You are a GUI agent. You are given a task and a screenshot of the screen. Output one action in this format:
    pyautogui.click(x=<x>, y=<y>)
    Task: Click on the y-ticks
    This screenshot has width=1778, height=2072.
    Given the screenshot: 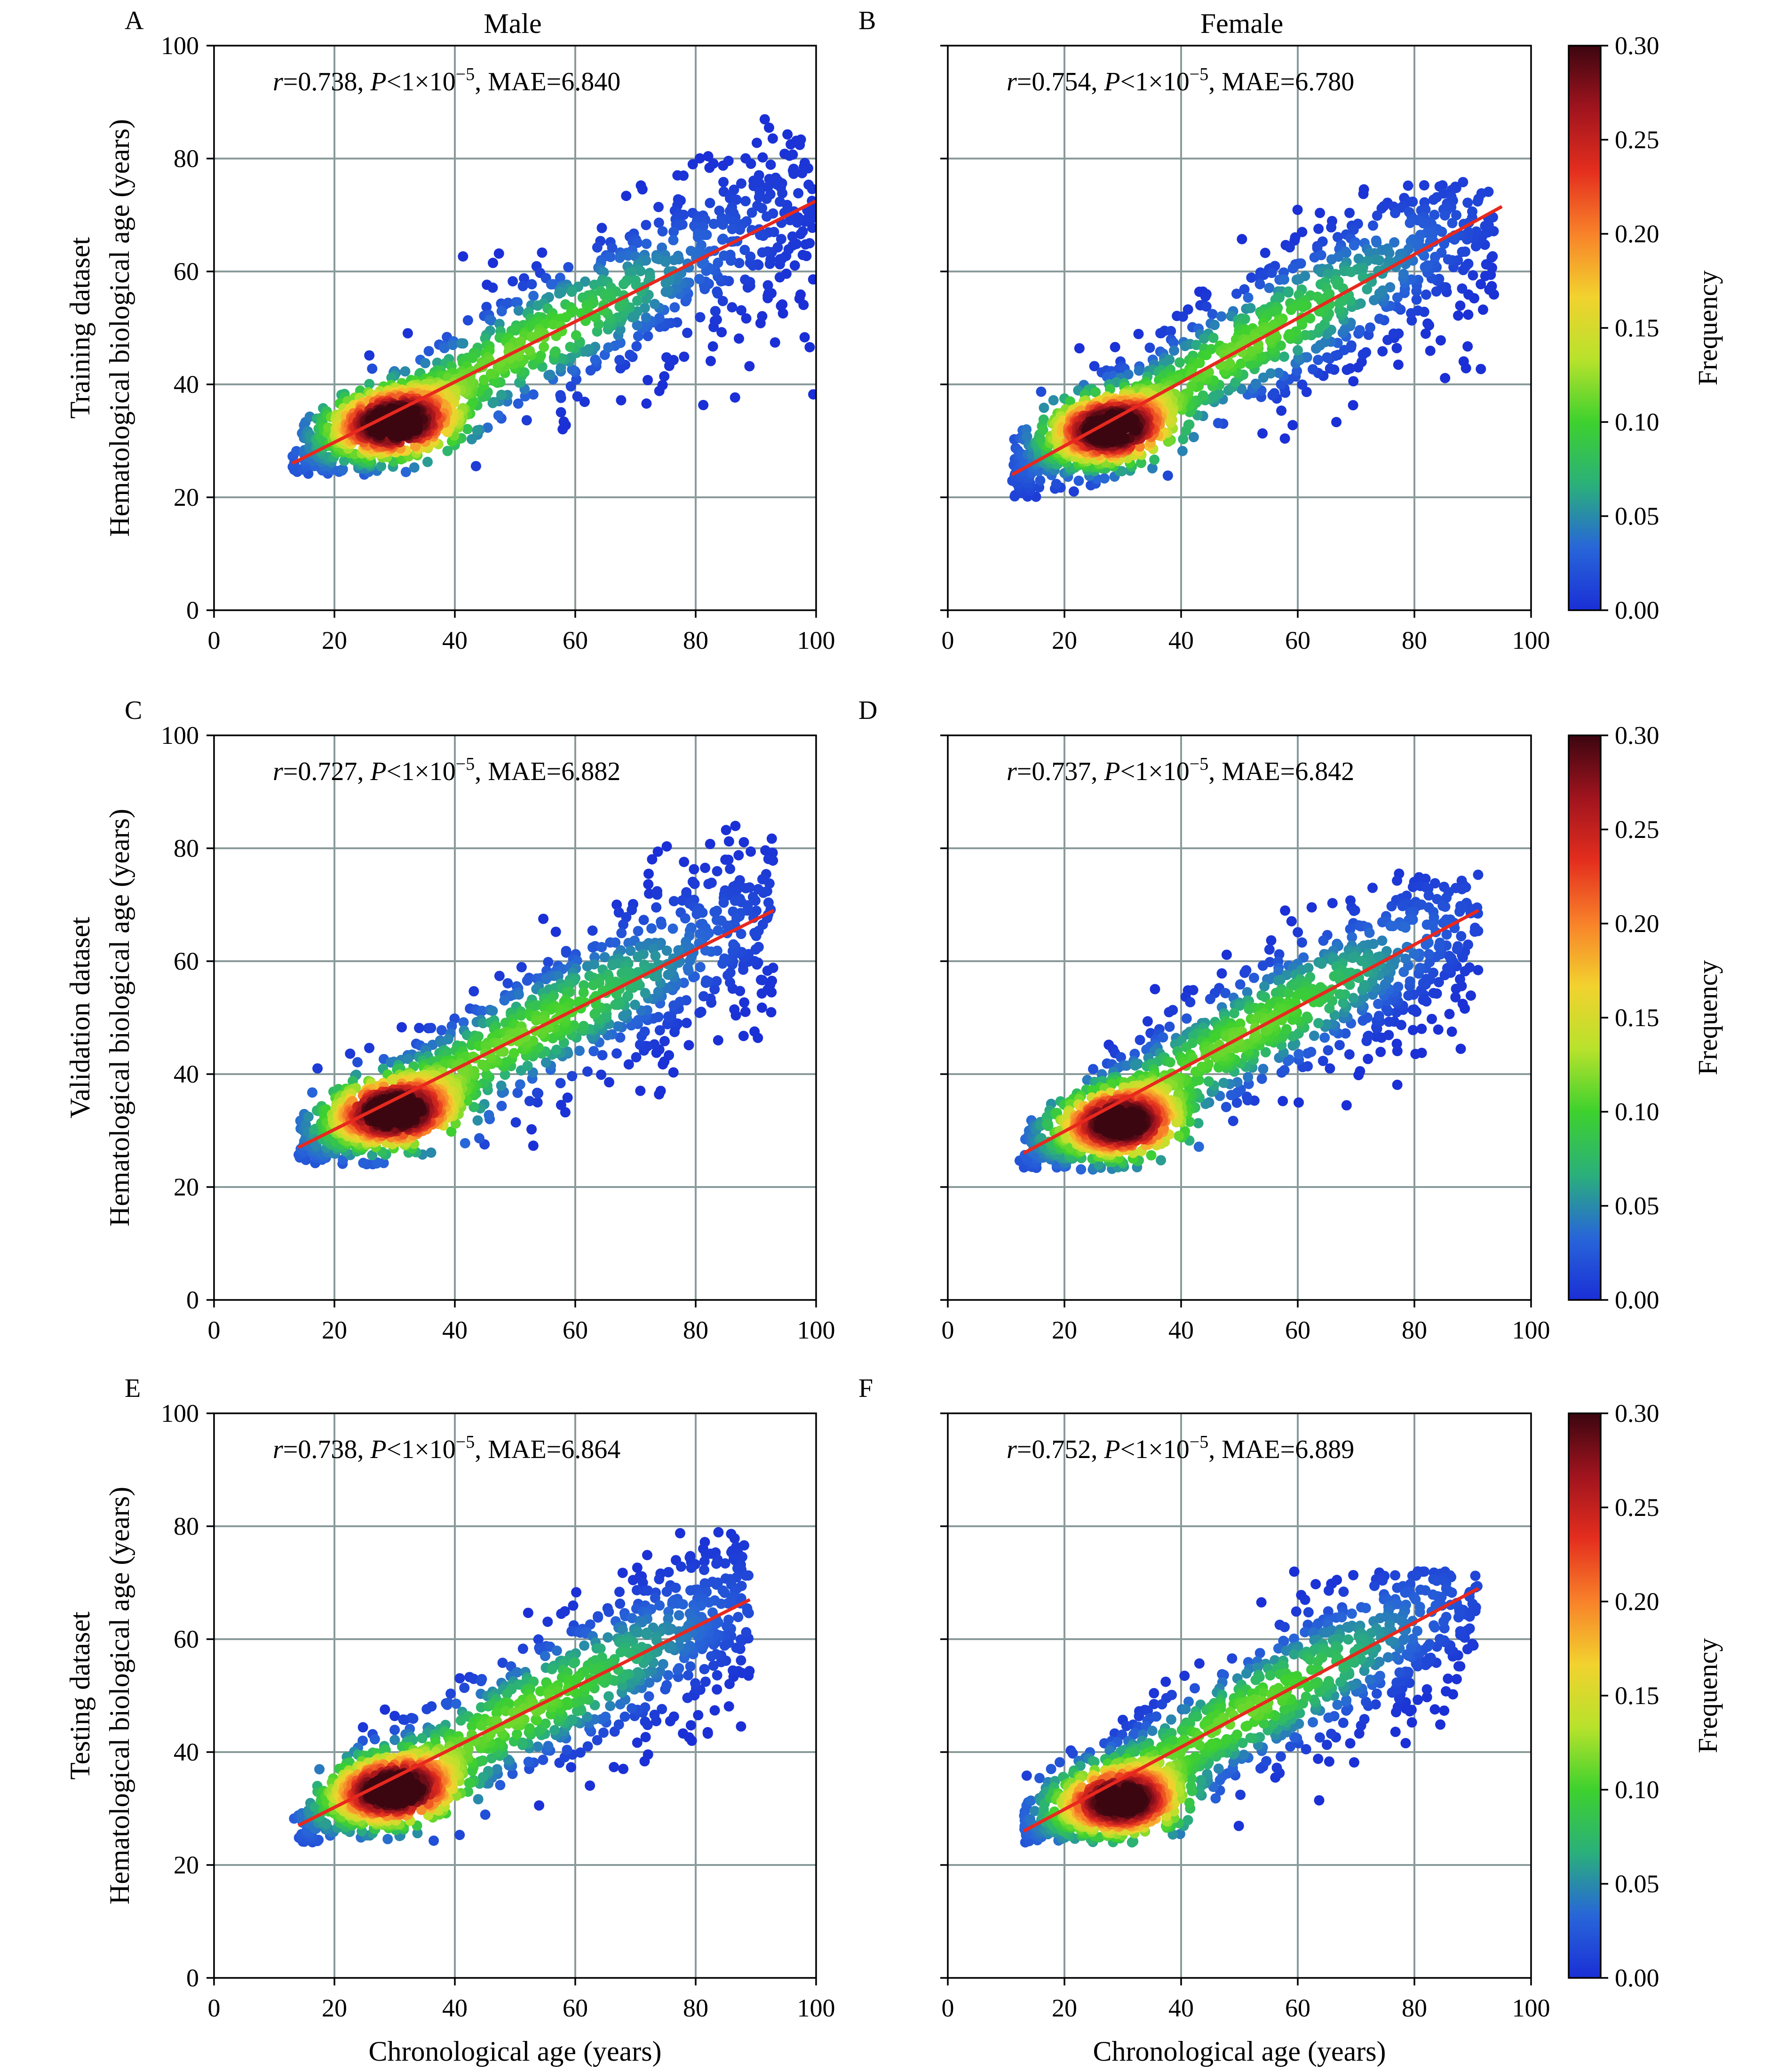 What is the action you would take?
    pyautogui.click(x=944, y=328)
    